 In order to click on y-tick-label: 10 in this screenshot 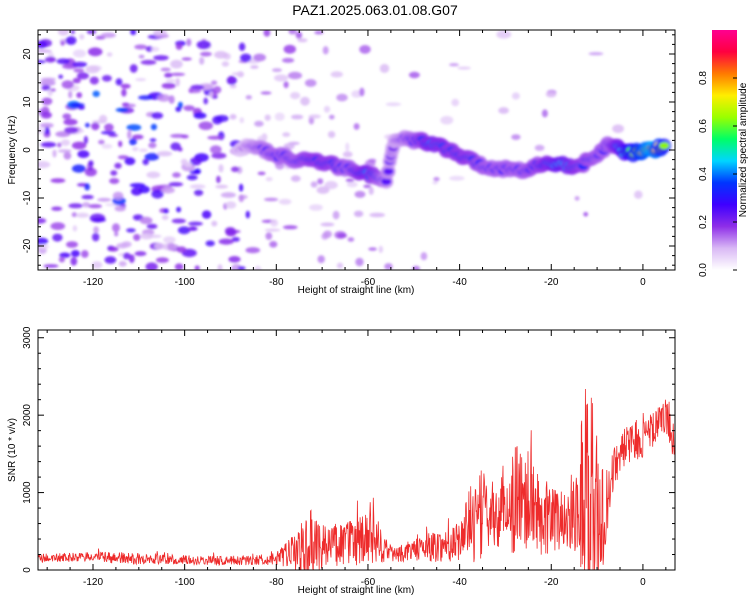, I will do `click(27, 102)`.